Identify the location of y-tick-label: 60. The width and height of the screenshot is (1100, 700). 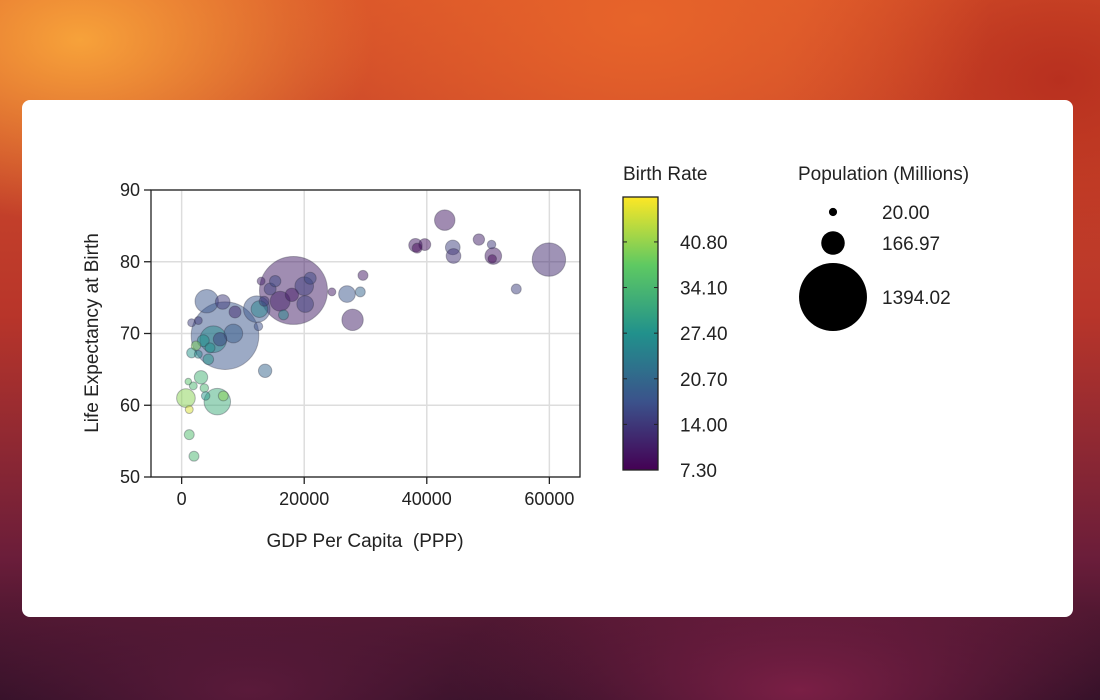
(130, 405).